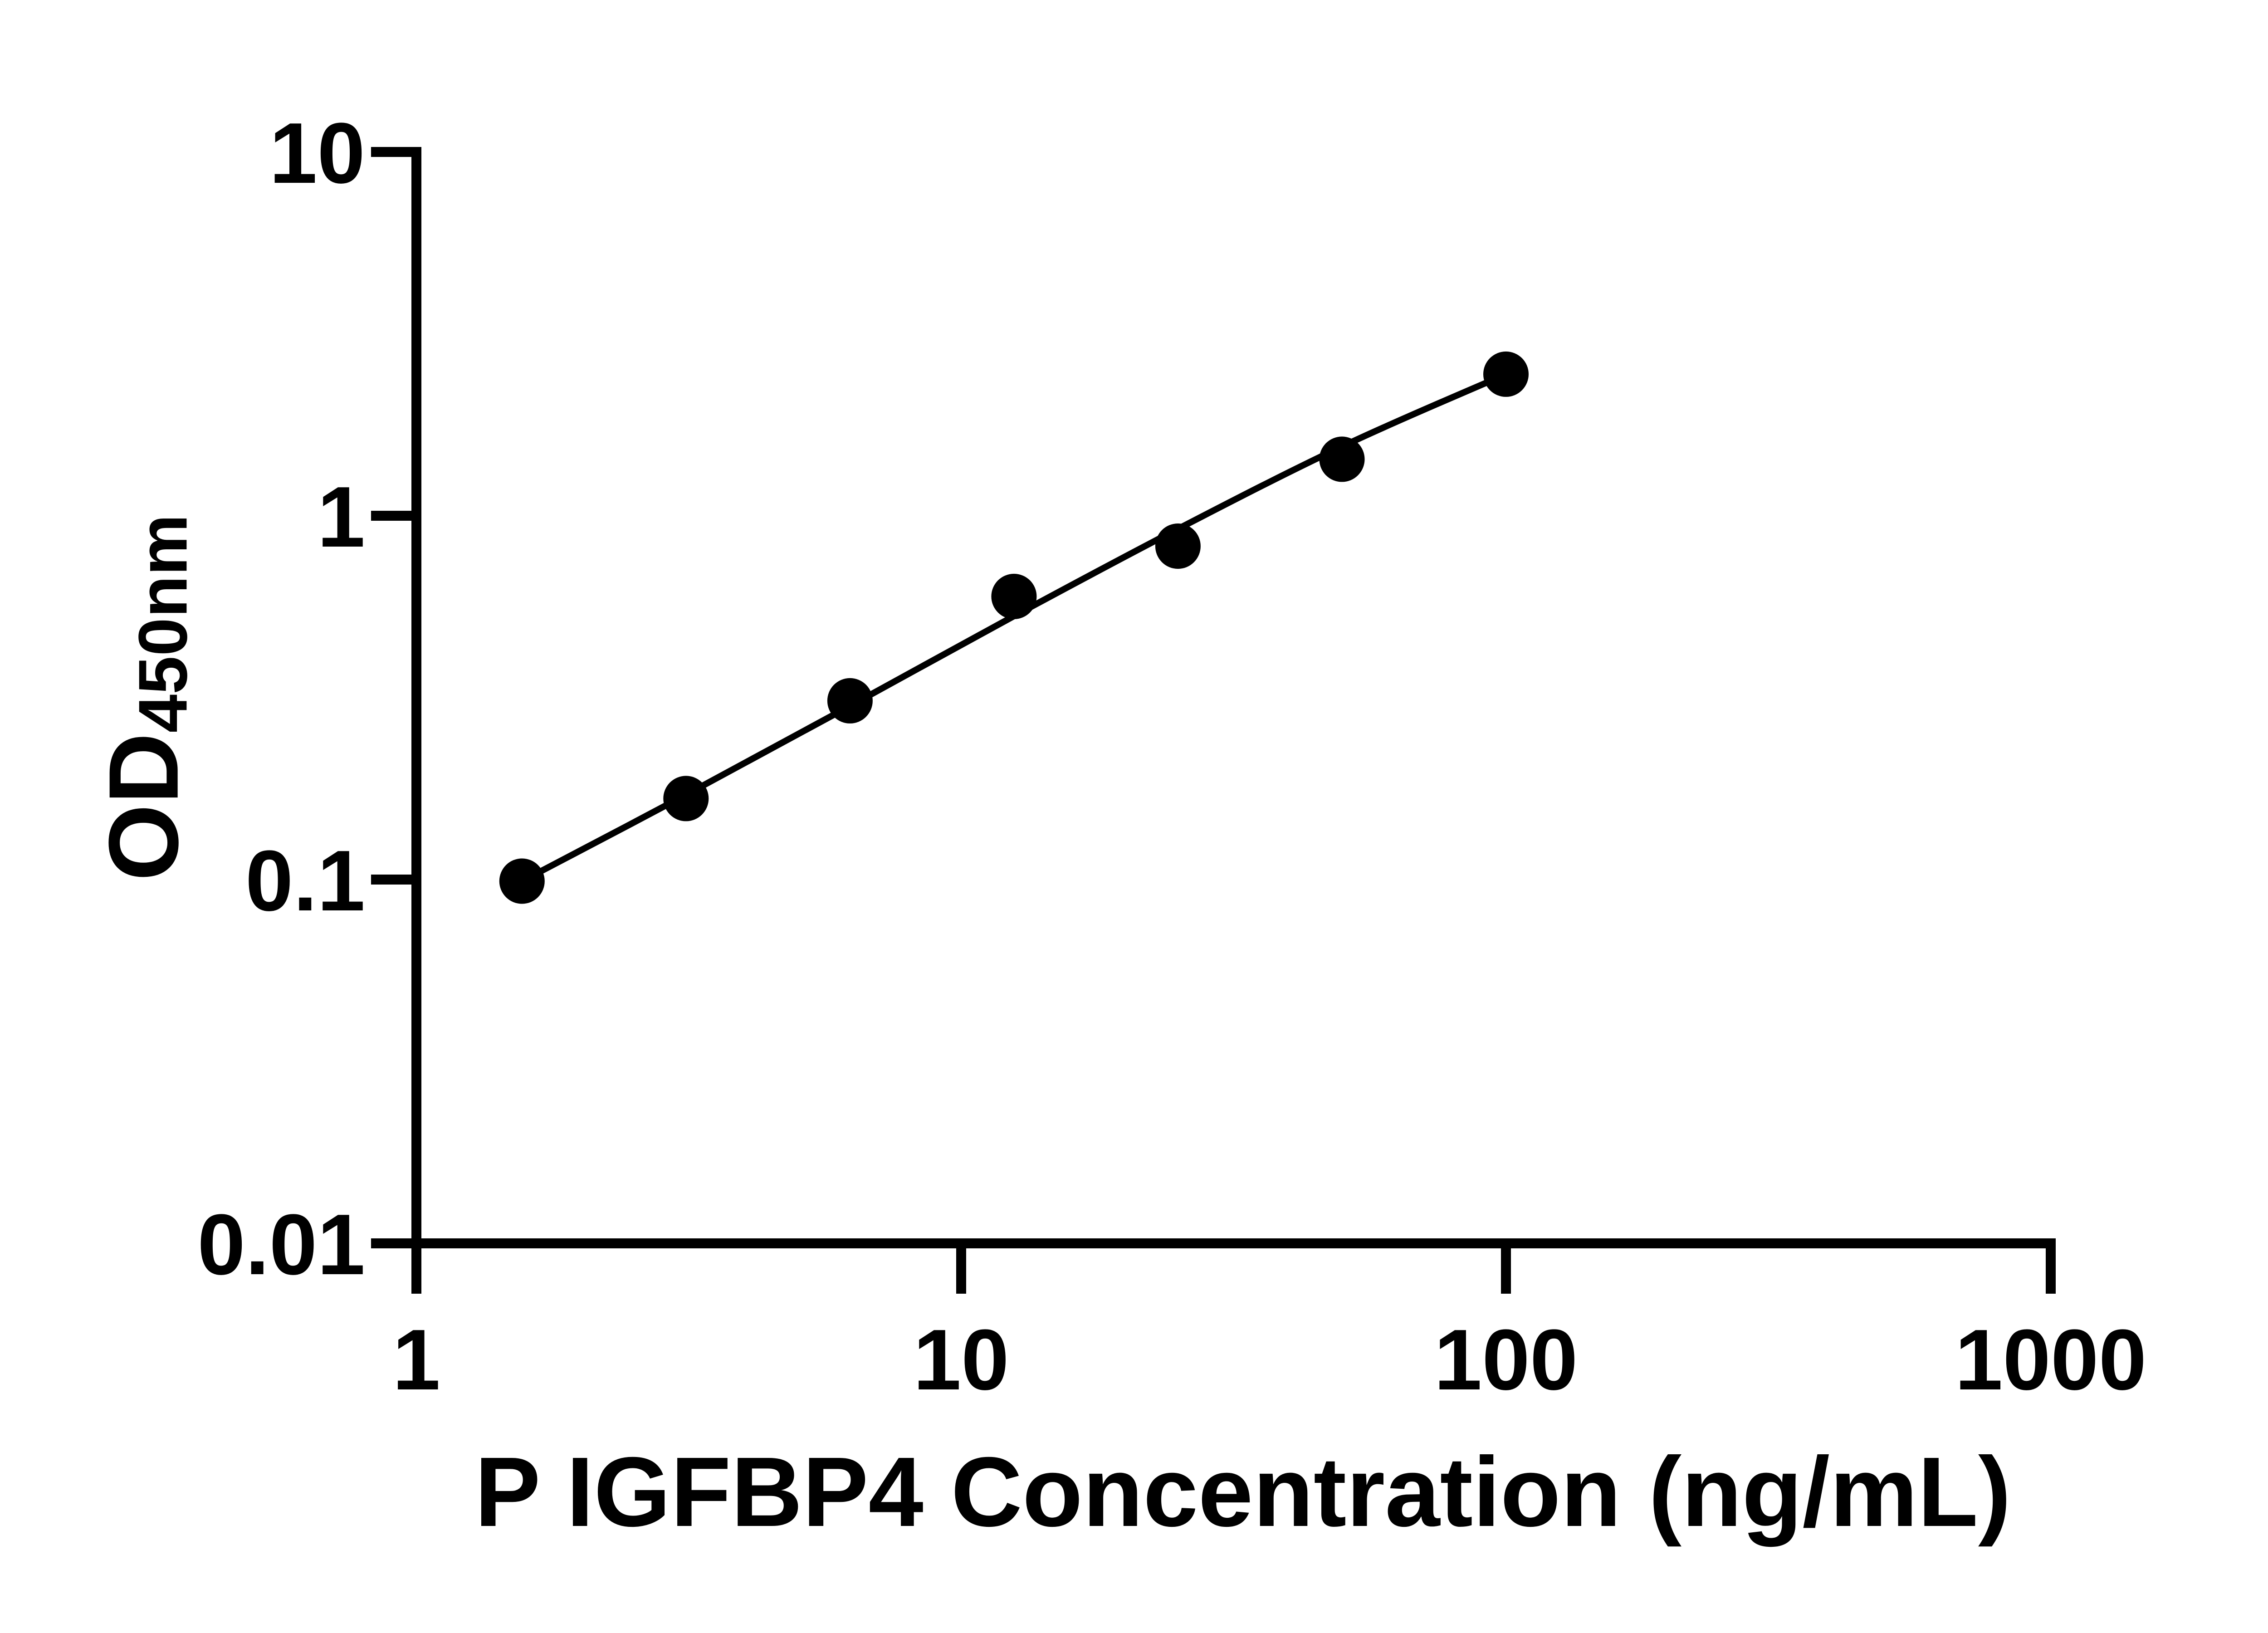 The image size is (2268, 1633). What do you see at coordinates (1506, 1360) in the screenshot?
I see `x-tick-label-100: 100` at bounding box center [1506, 1360].